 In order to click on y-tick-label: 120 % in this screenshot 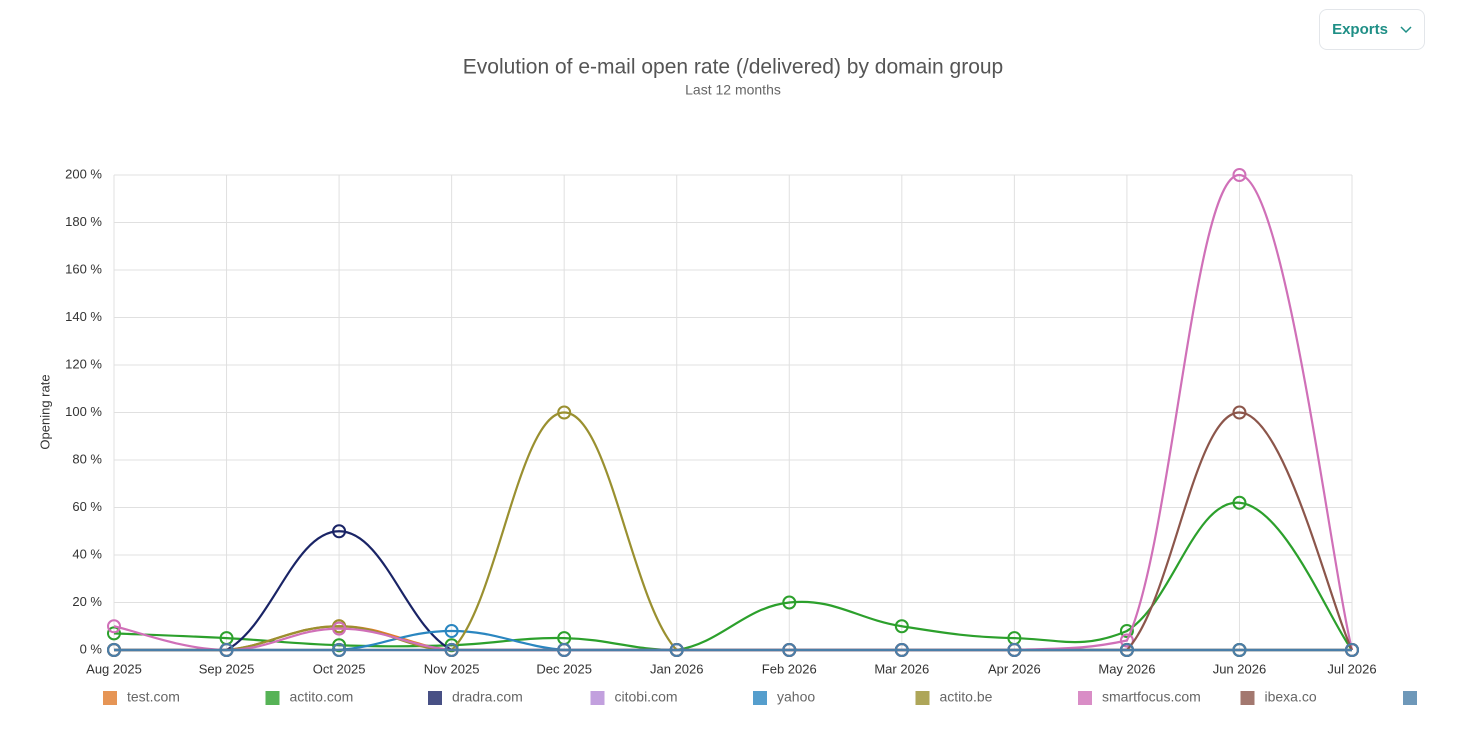, I will do `click(83, 363)`.